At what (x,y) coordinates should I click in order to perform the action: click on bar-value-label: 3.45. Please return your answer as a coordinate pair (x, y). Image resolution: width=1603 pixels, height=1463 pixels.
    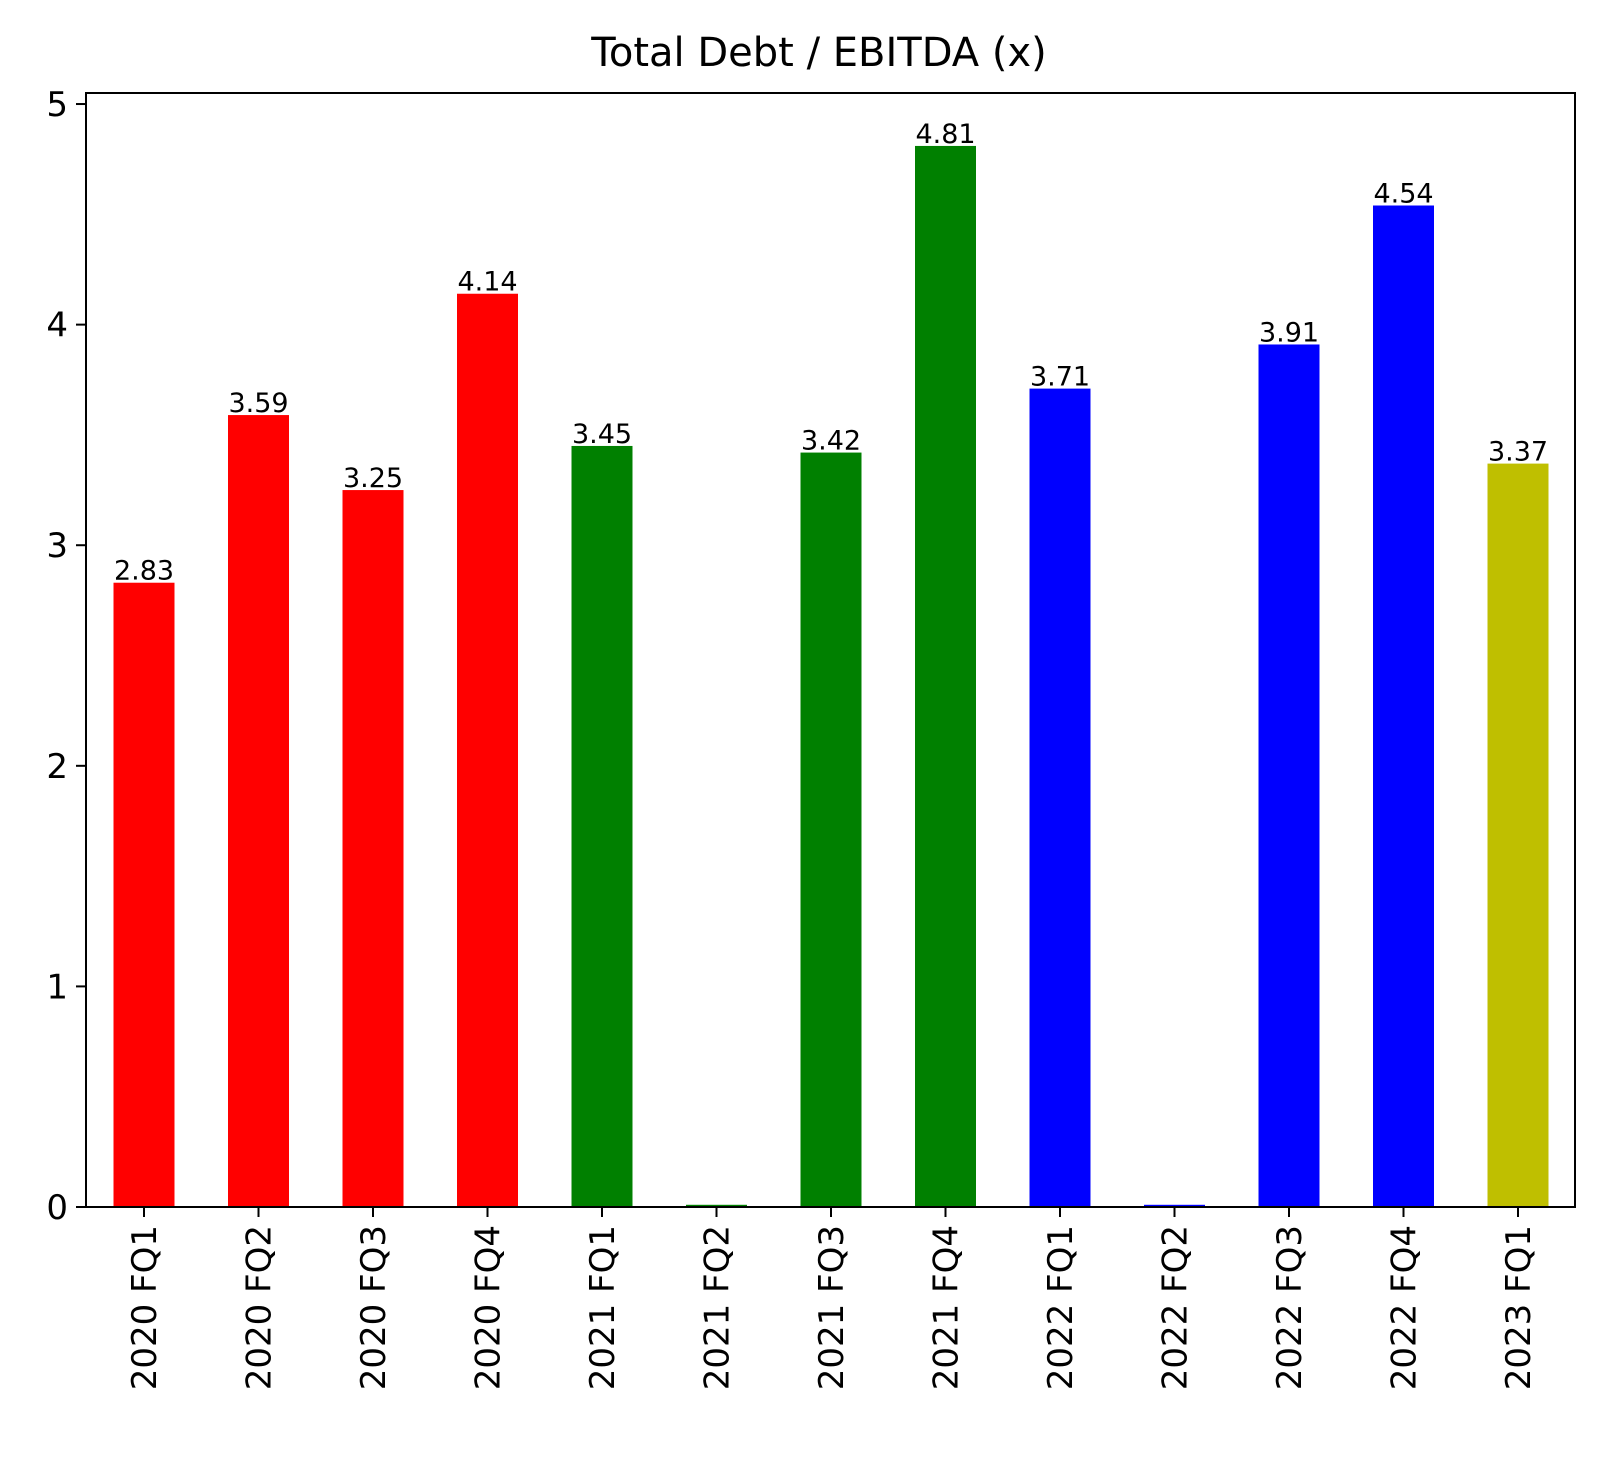
    Looking at the image, I should click on (602, 434).